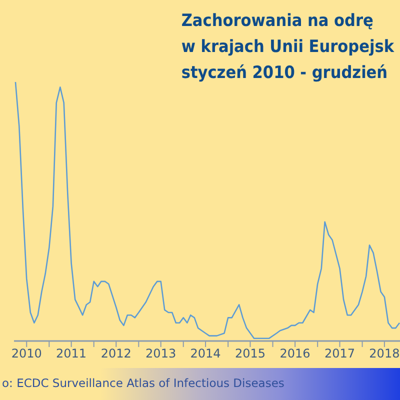 The image size is (400, 400). What do you see at coordinates (384, 353) in the screenshot?
I see `x-tick-label: 2018` at bounding box center [384, 353].